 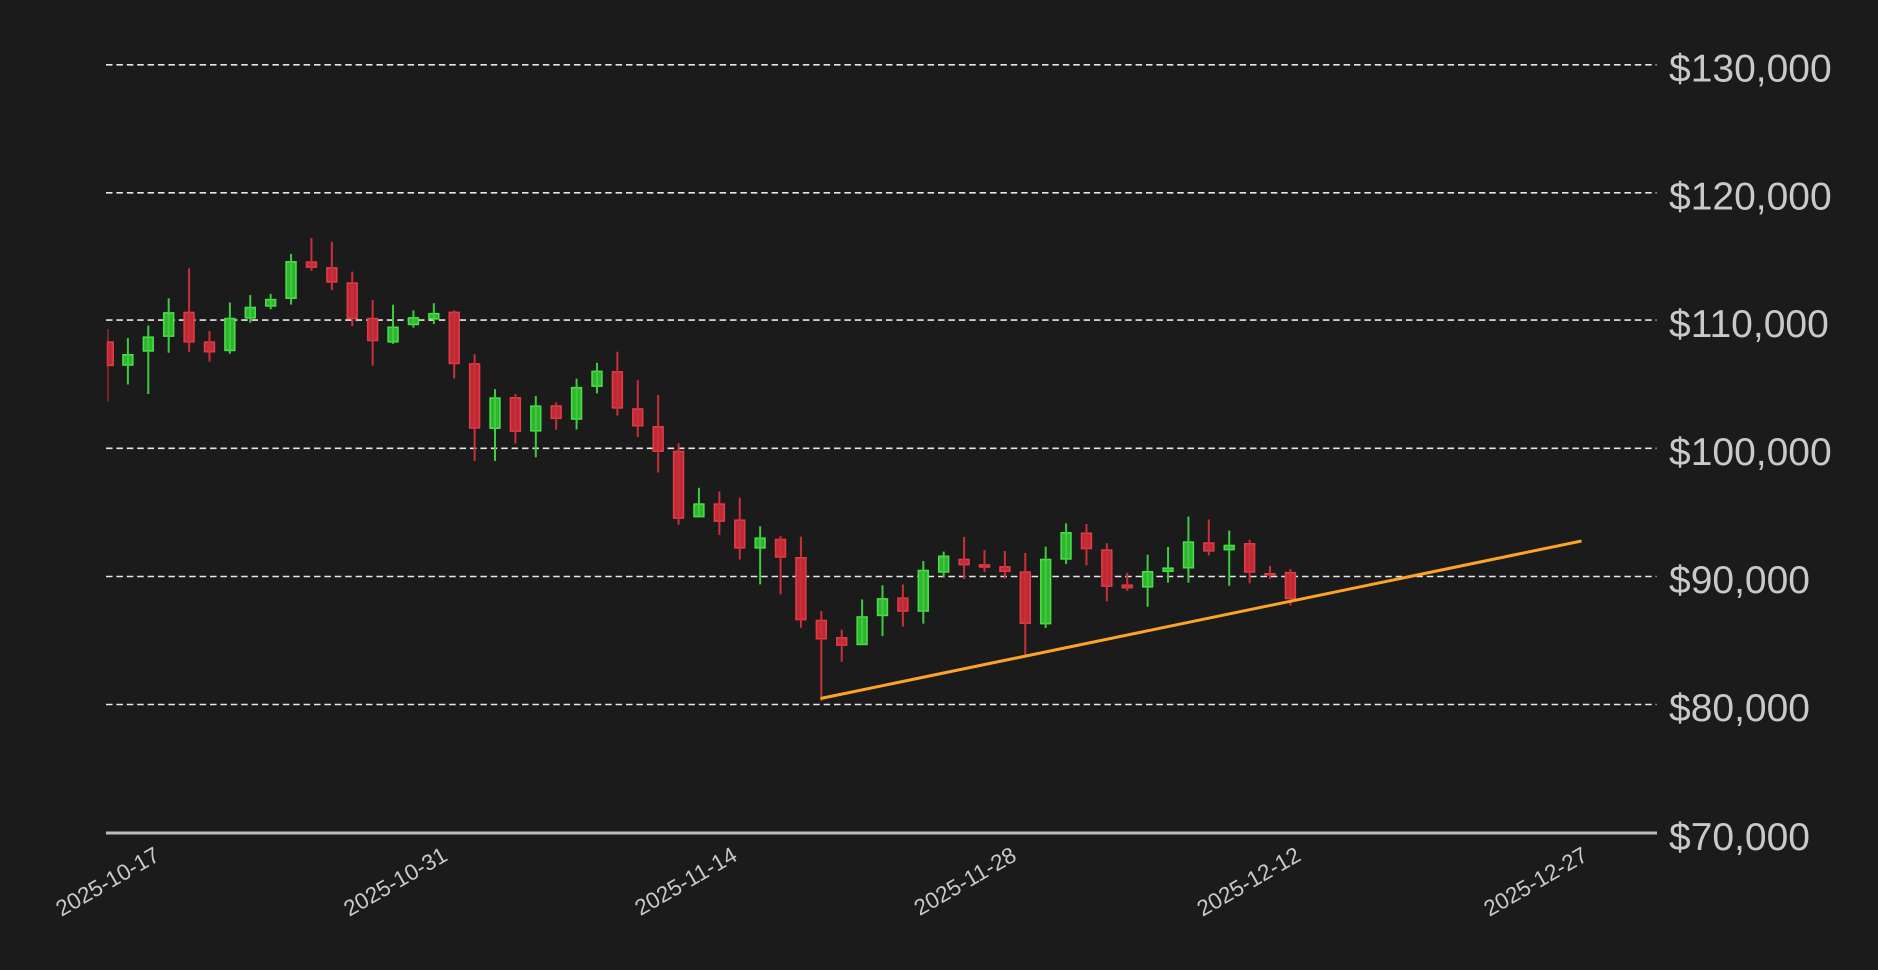 I want to click on svg-text: $70,000, so click(x=1739, y=837).